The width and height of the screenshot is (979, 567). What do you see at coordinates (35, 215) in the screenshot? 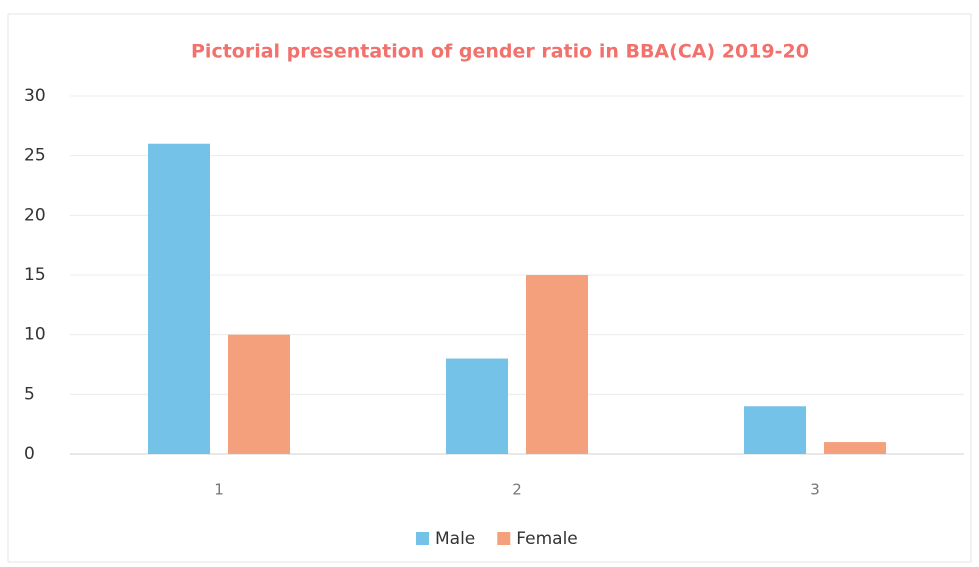
I see `y-tick-label: 20` at bounding box center [35, 215].